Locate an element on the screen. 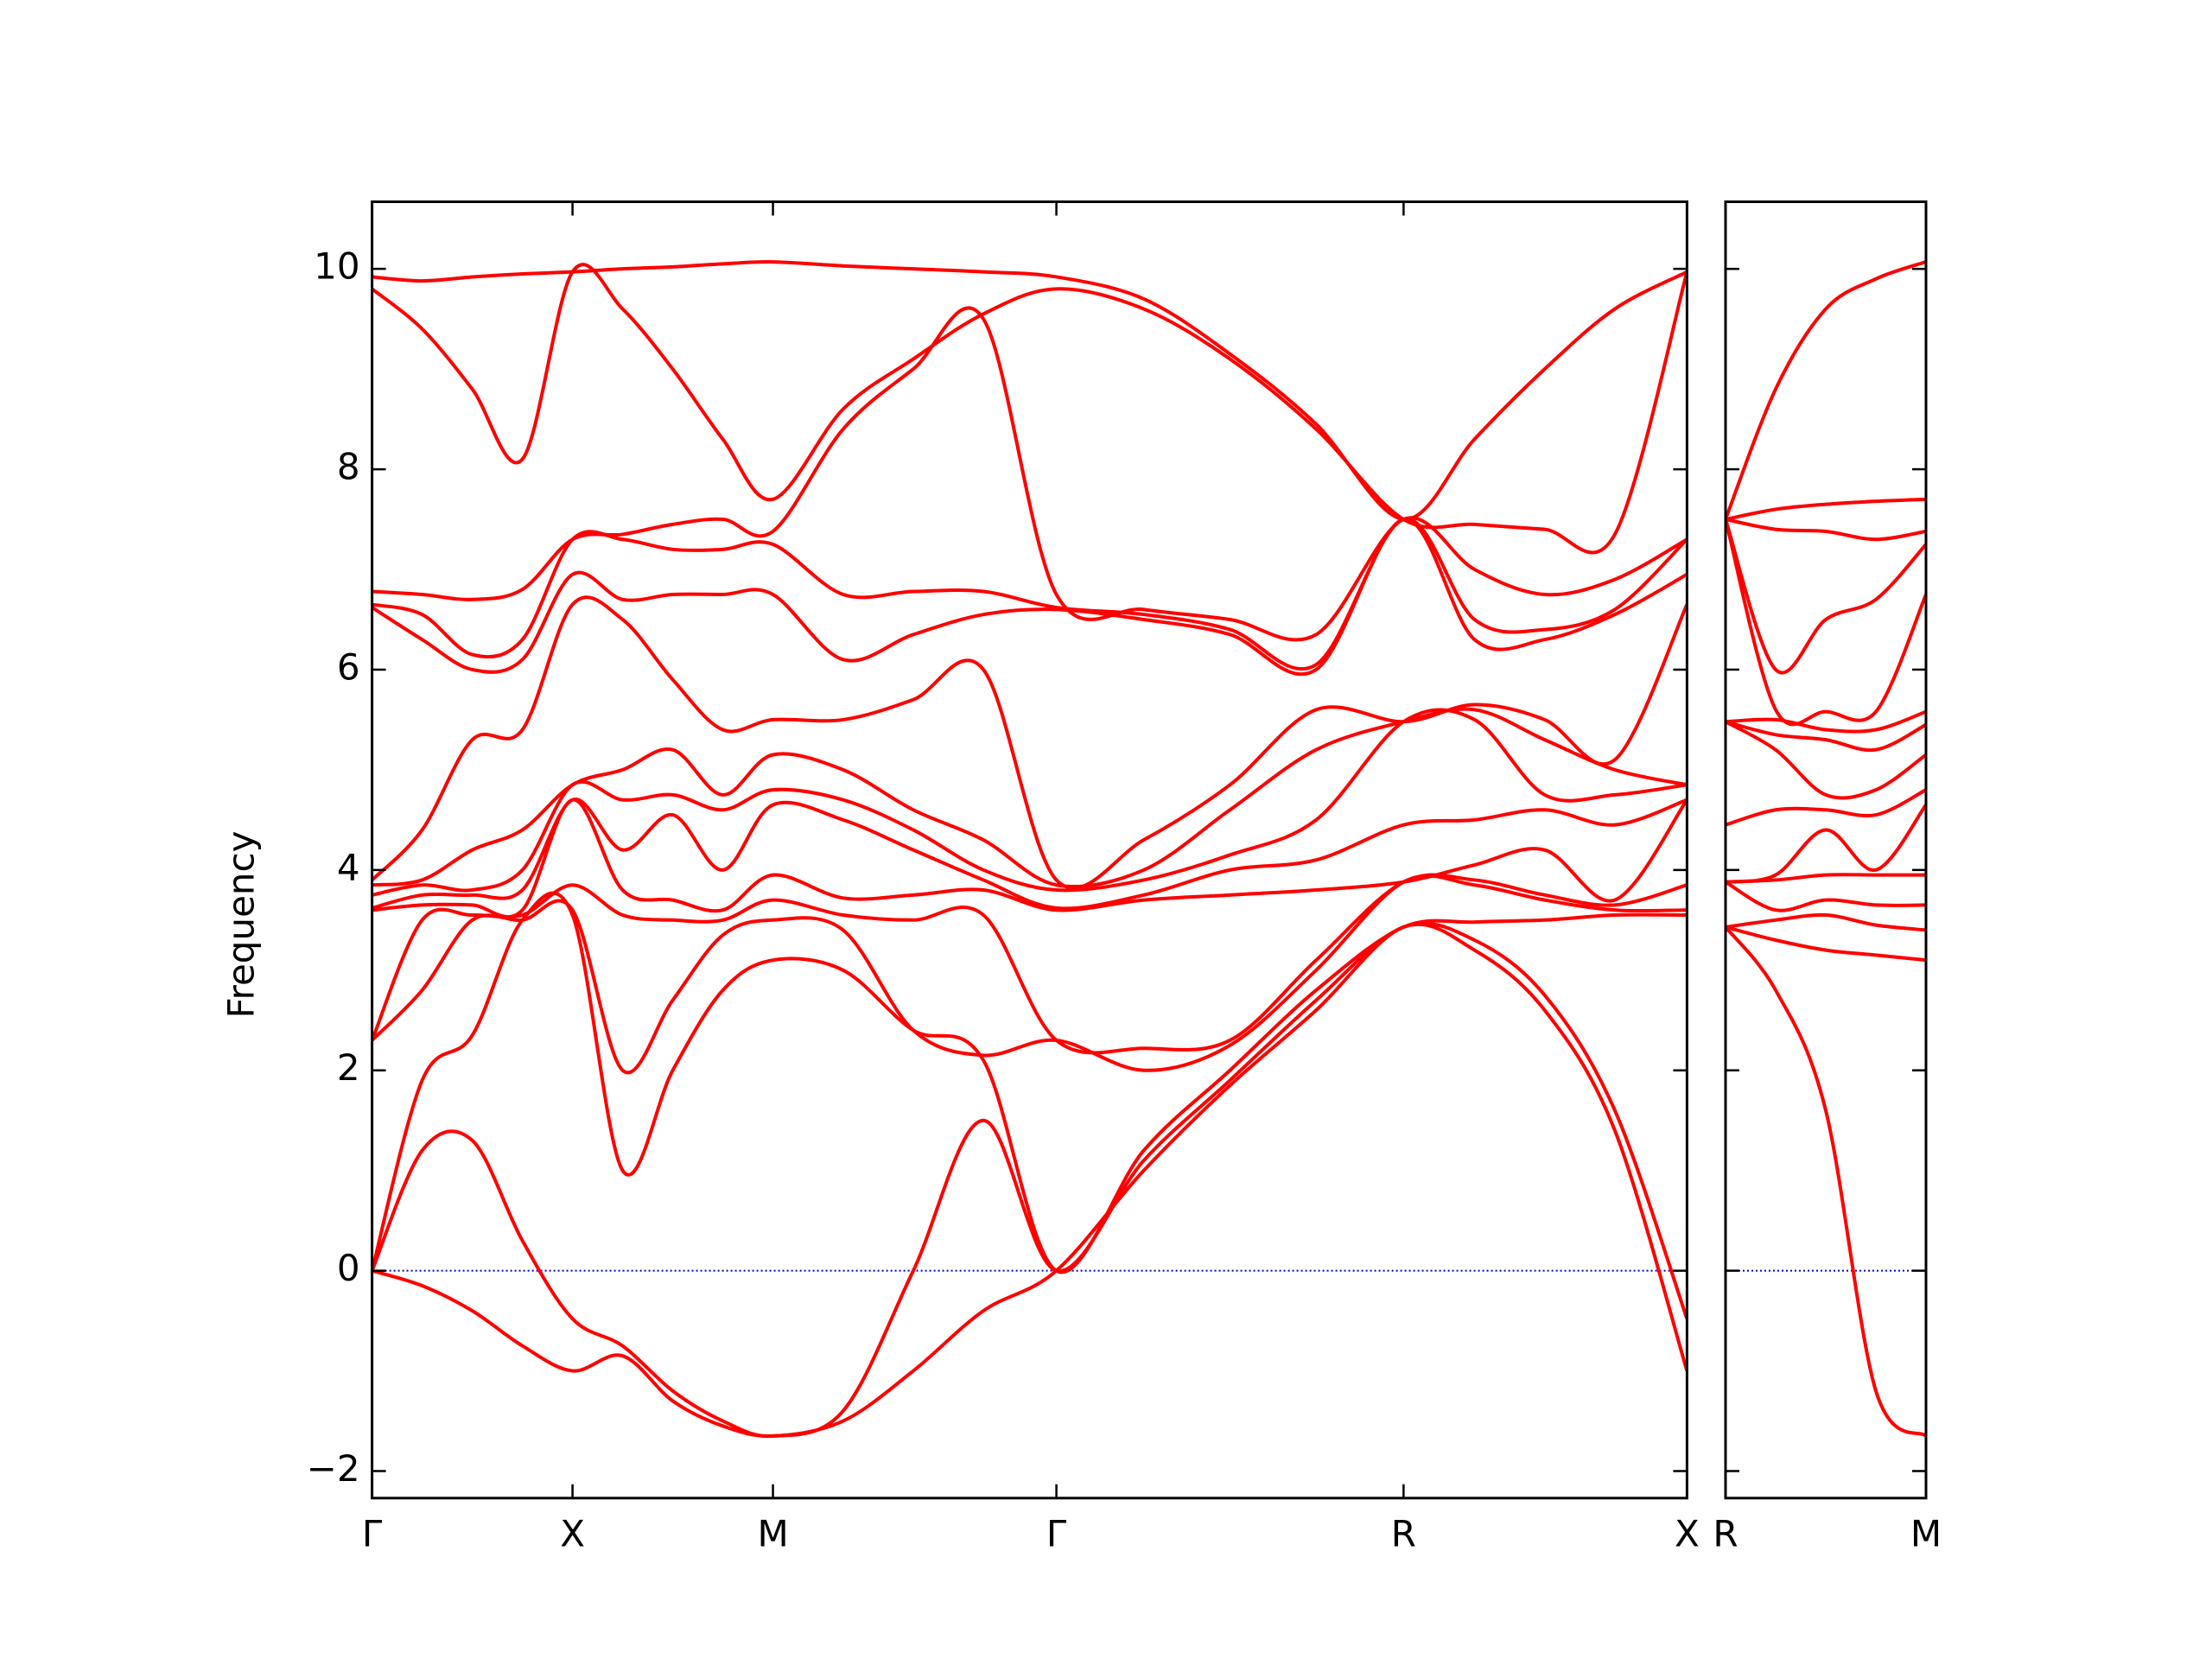 This screenshot has width=2212, height=1659. y-tick-label: −2 is located at coordinates (333, 1468).